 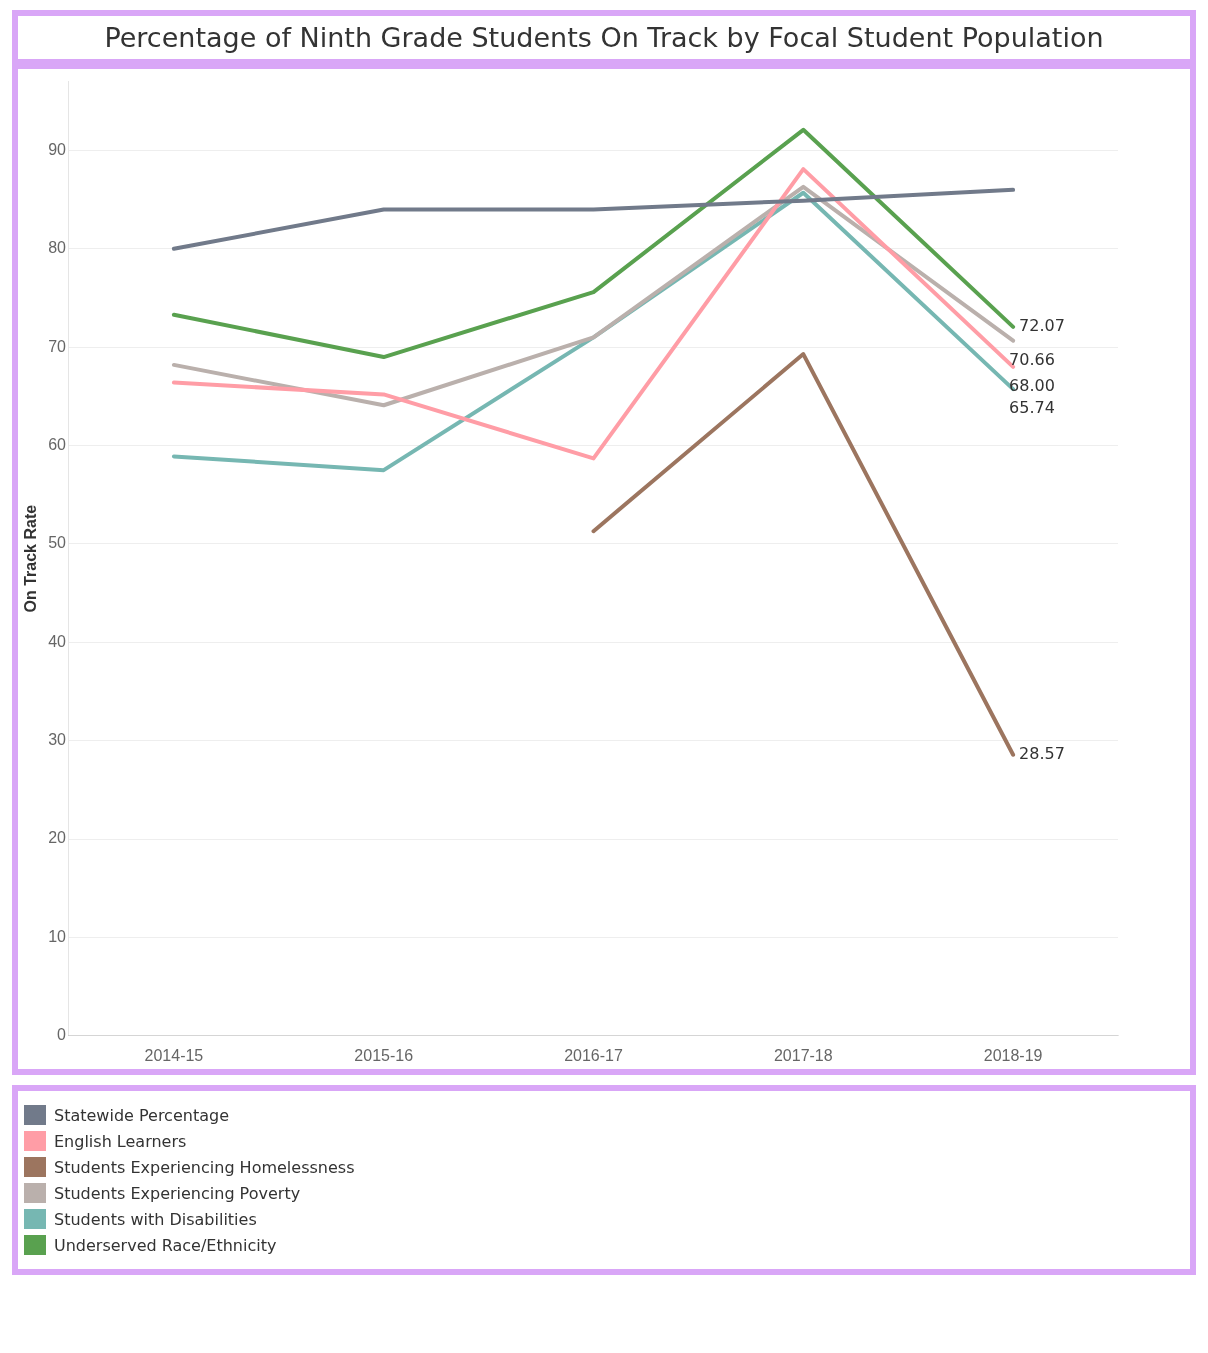 What do you see at coordinates (57, 444) in the screenshot?
I see `y-tick-label: 60` at bounding box center [57, 444].